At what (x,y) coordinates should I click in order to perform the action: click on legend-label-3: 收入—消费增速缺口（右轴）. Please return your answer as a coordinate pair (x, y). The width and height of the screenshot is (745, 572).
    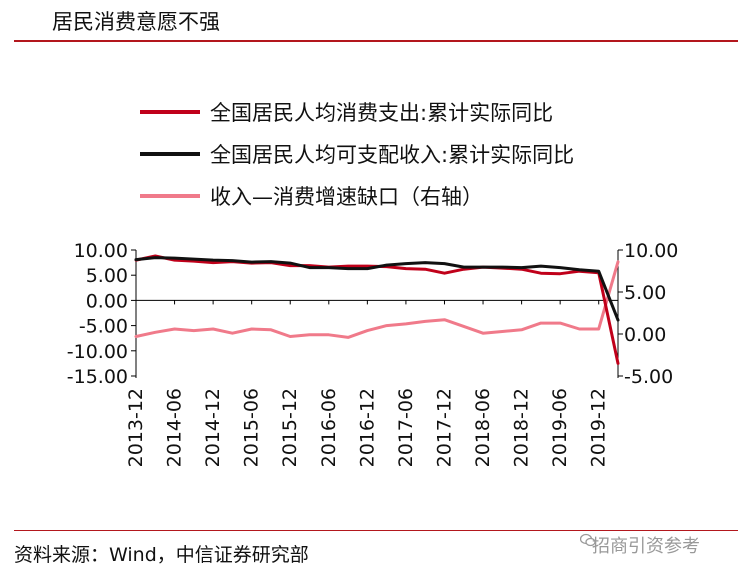
    Looking at the image, I should click on (346, 197).